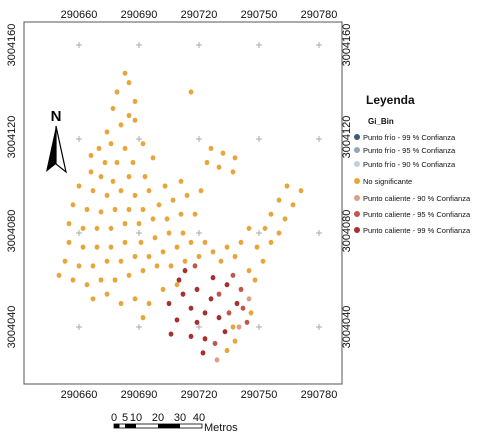 The height and width of the screenshot is (440, 480). What do you see at coordinates (79, 15) in the screenshot?
I see `x-tick-top: 290660` at bounding box center [79, 15].